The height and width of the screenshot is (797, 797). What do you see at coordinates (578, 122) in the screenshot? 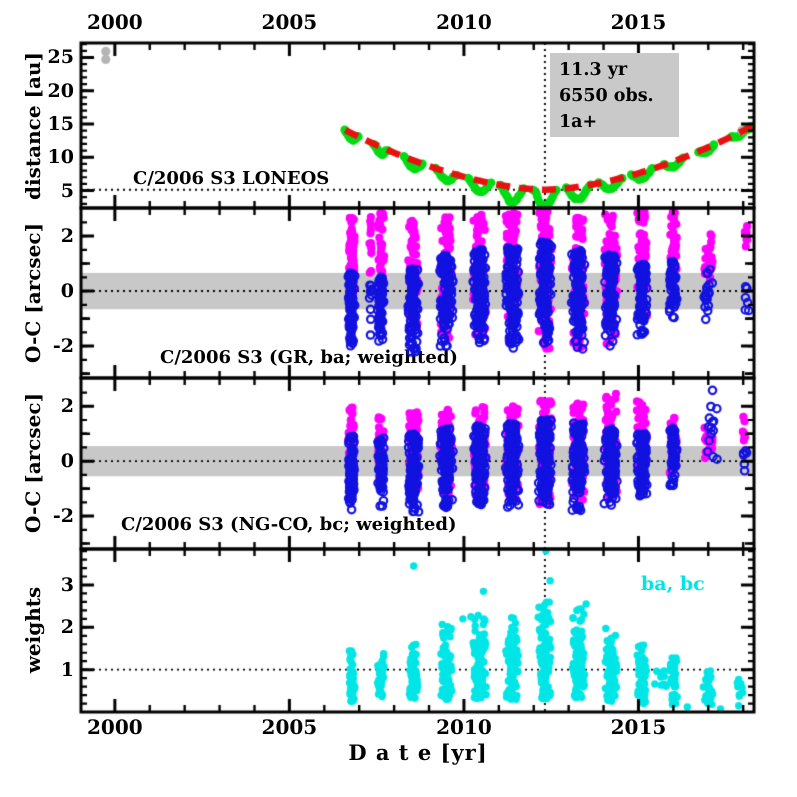
I see `annotation-line-solution: 1a+` at bounding box center [578, 122].